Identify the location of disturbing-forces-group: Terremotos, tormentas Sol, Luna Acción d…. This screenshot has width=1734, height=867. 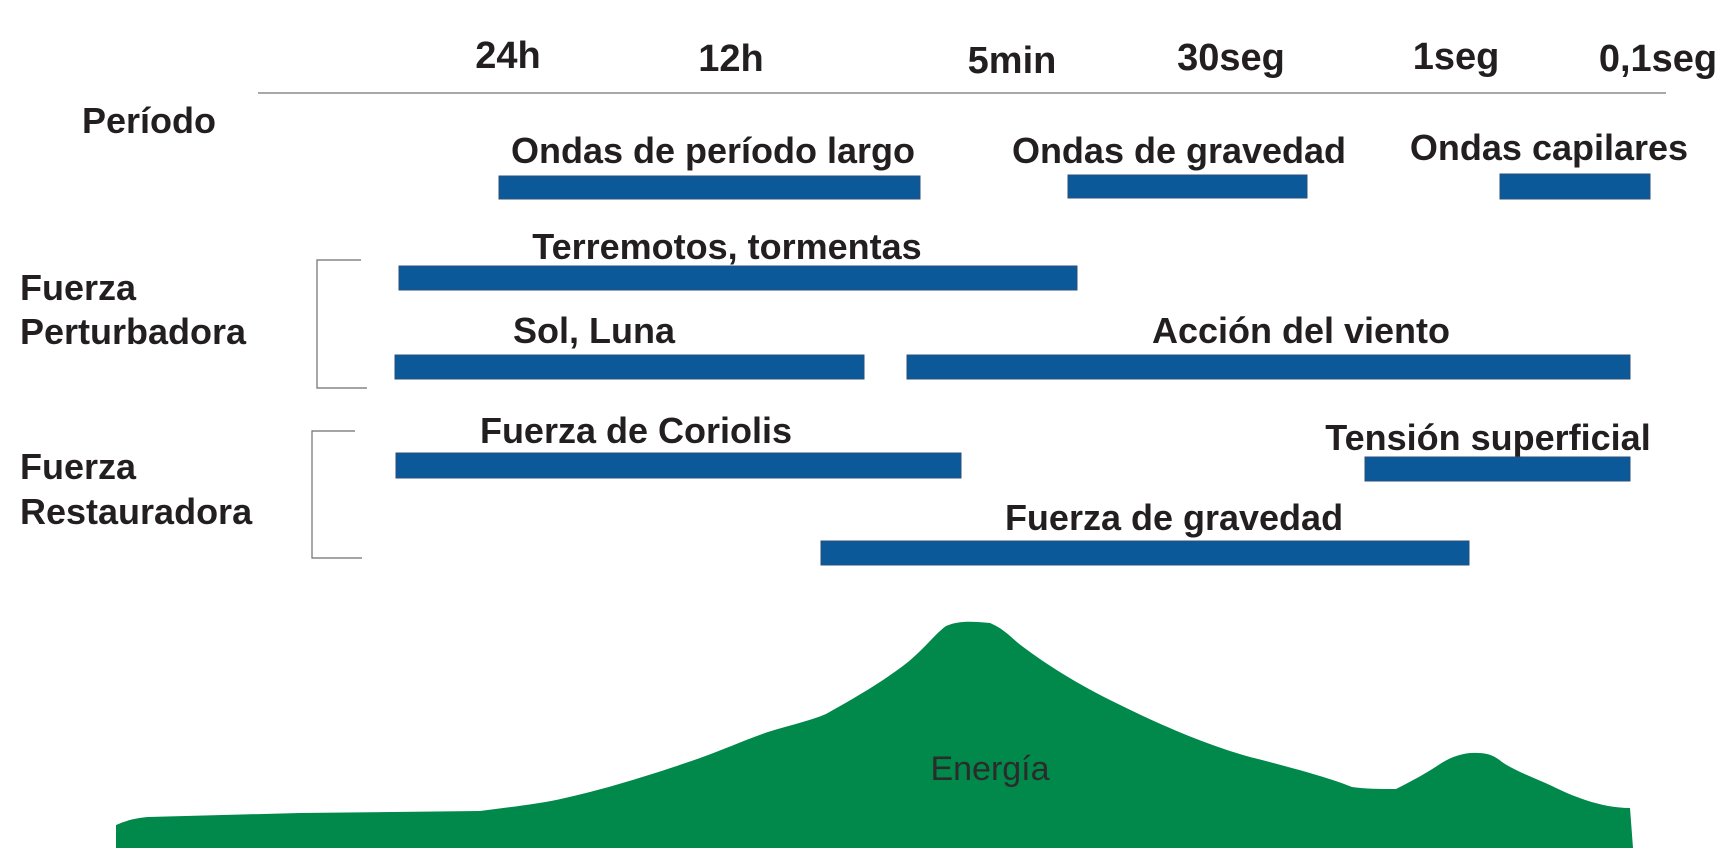
(1012, 303).